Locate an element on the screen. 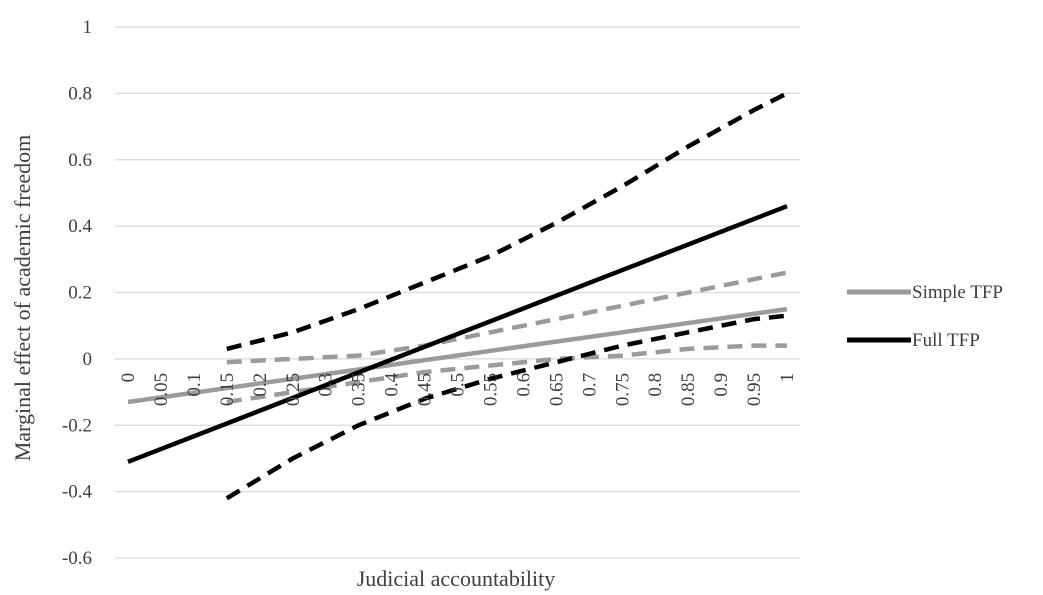 The height and width of the screenshot is (595, 1043). legend-label: Full TFP is located at coordinates (946, 340).